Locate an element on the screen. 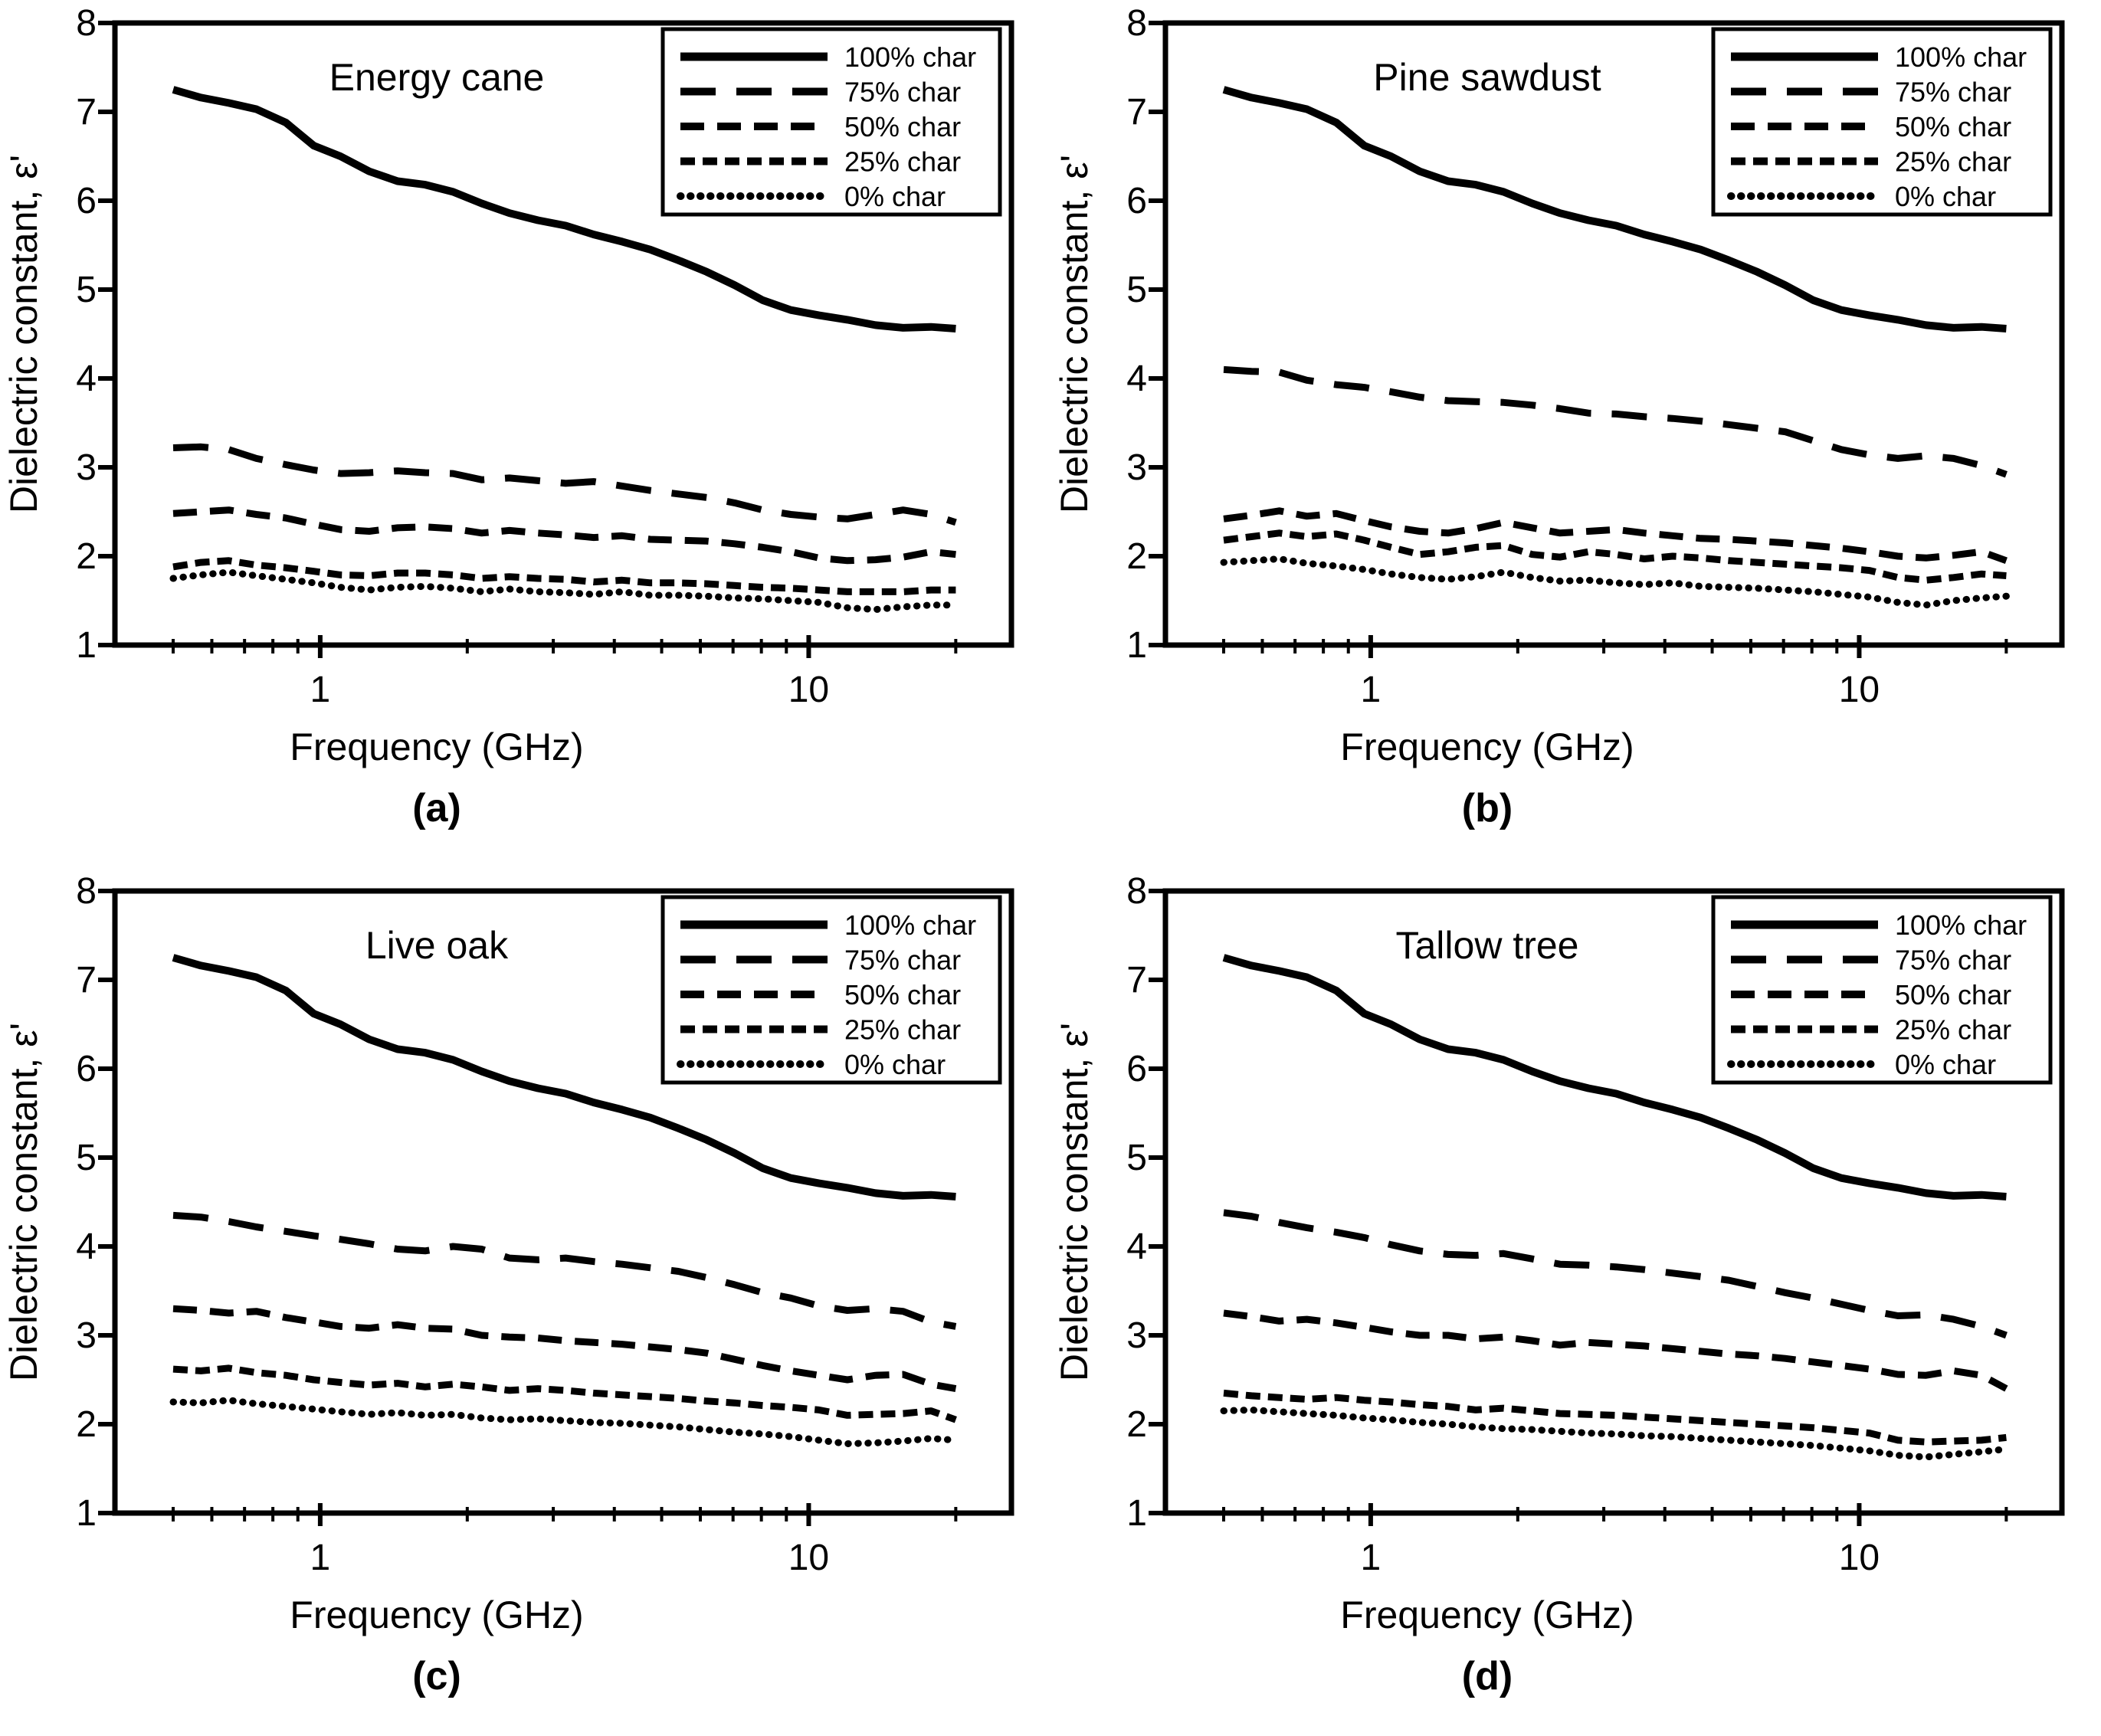 The height and width of the screenshot is (1736, 2101). panel-caption: (c) is located at coordinates (436, 1676).